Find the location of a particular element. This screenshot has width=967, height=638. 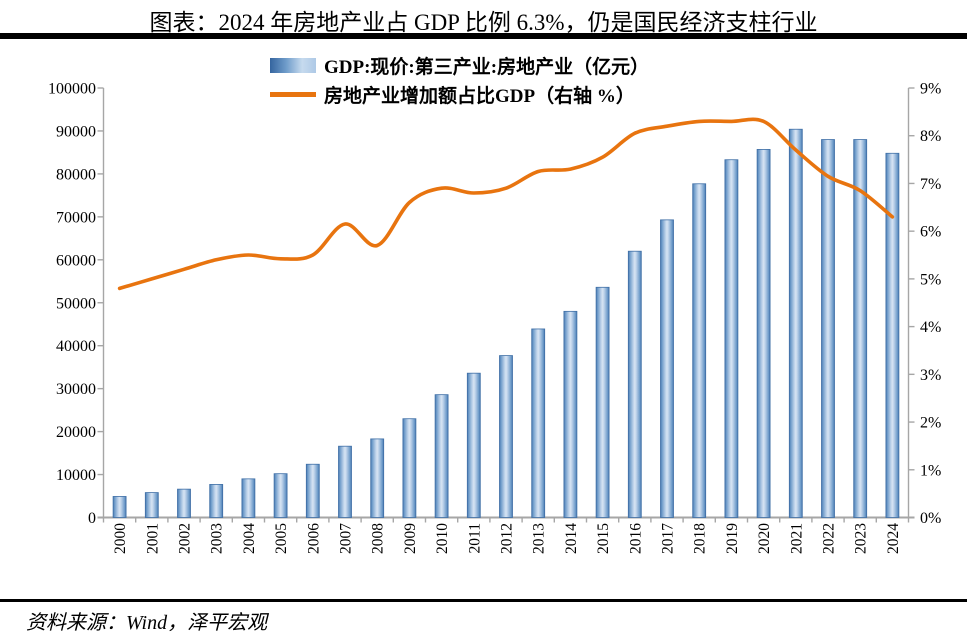

left-axis-tick-label: 80000 is located at coordinates (76, 174).